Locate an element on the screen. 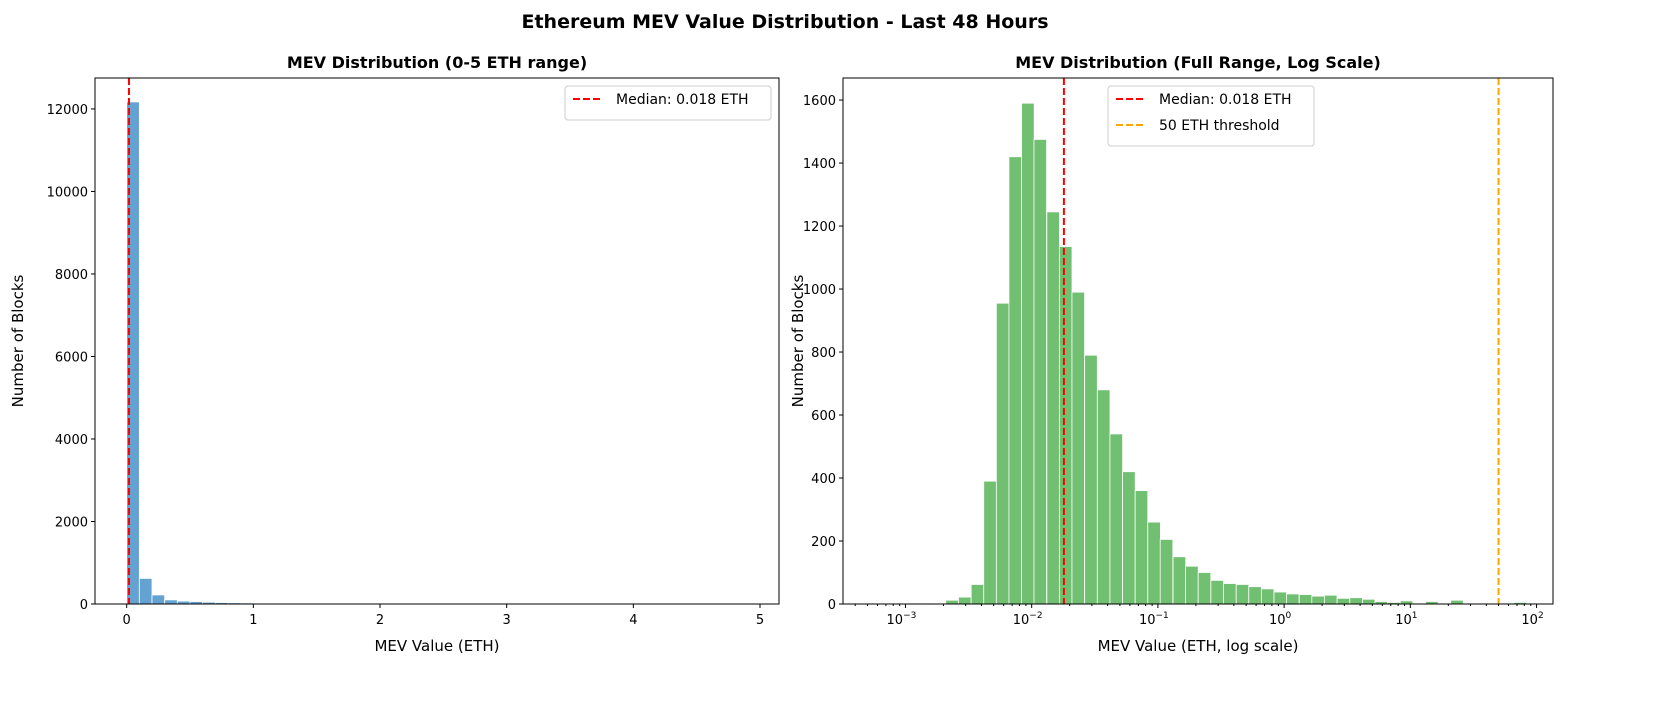 The height and width of the screenshot is (709, 1665). y-tick-label: 1000 is located at coordinates (819, 290).